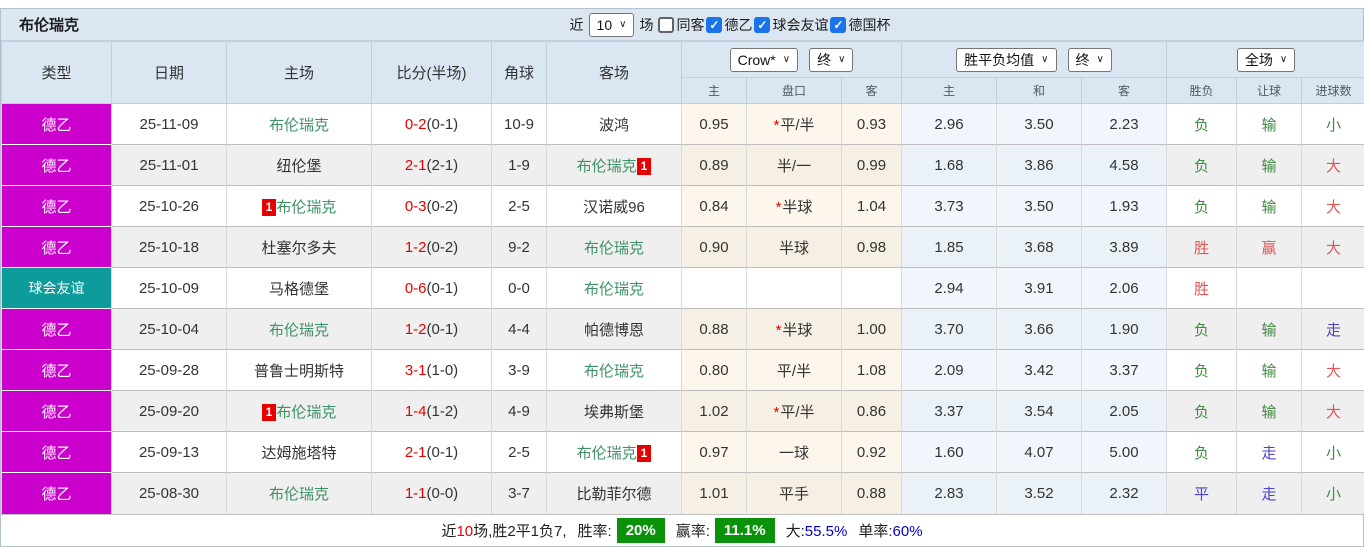 The width and height of the screenshot is (1364, 547). I want to click on team-name: 帕德博恩, so click(614, 330).